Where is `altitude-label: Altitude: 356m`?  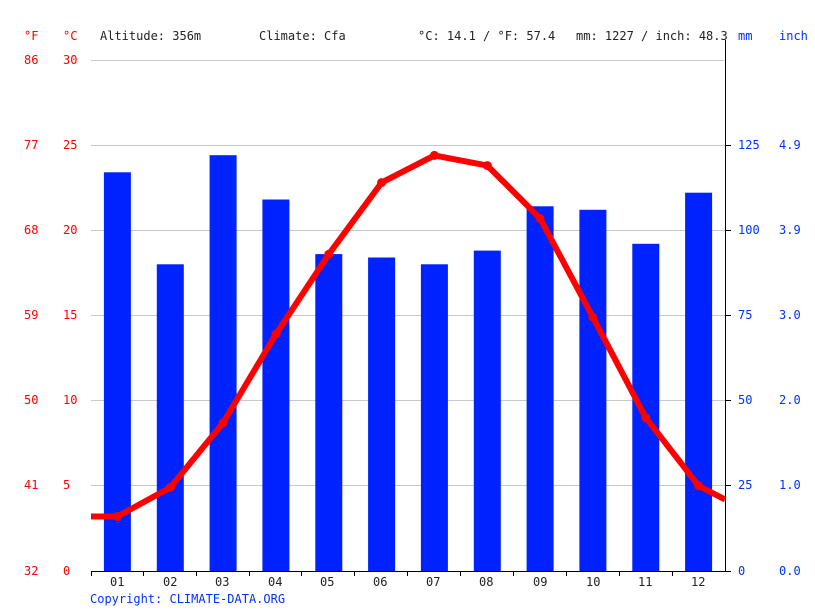
altitude-label: Altitude: 356m is located at coordinates (151, 36).